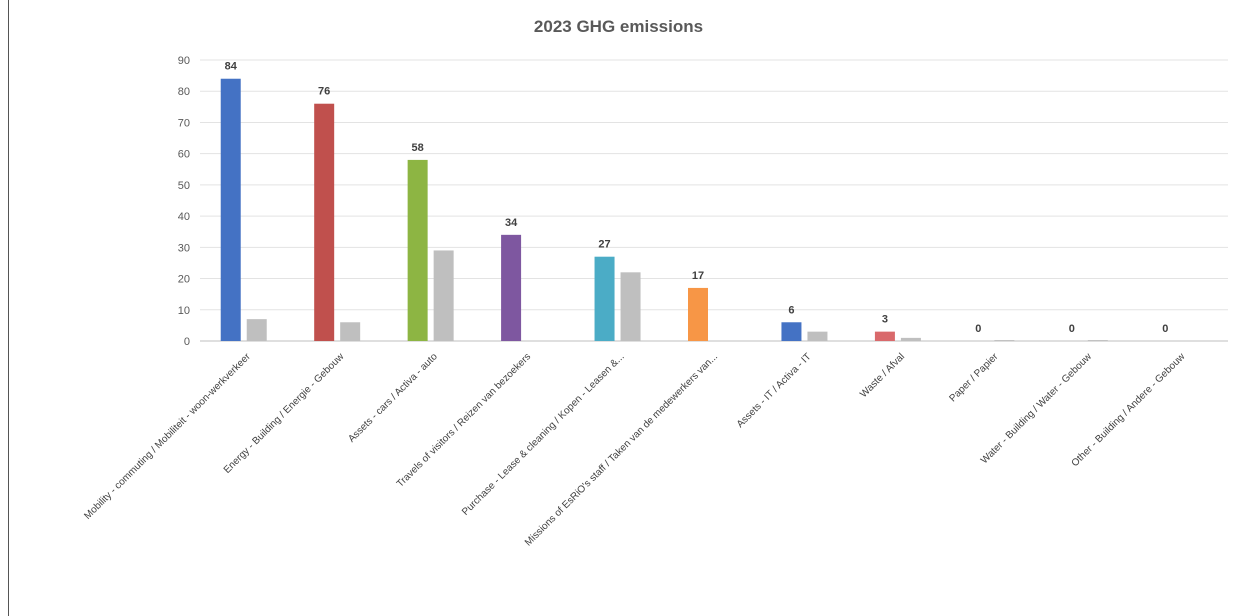  I want to click on category-label: Assets - cars / Activa - auto, so click(393, 398).